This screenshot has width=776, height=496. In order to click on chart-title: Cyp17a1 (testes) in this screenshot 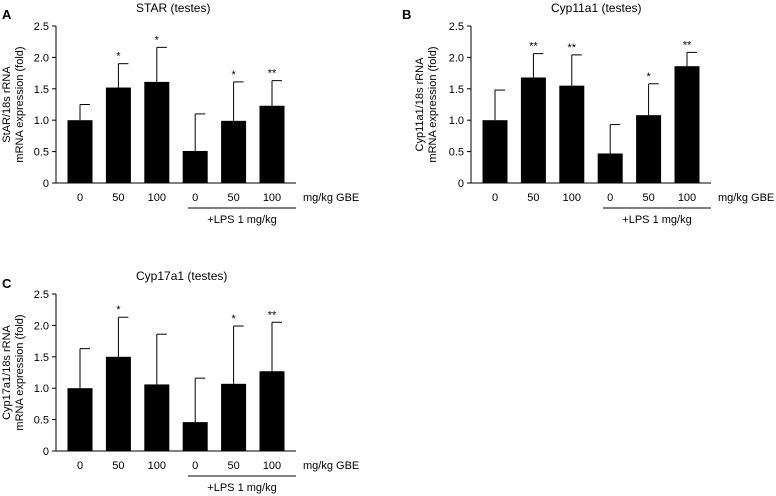, I will do `click(181, 276)`.